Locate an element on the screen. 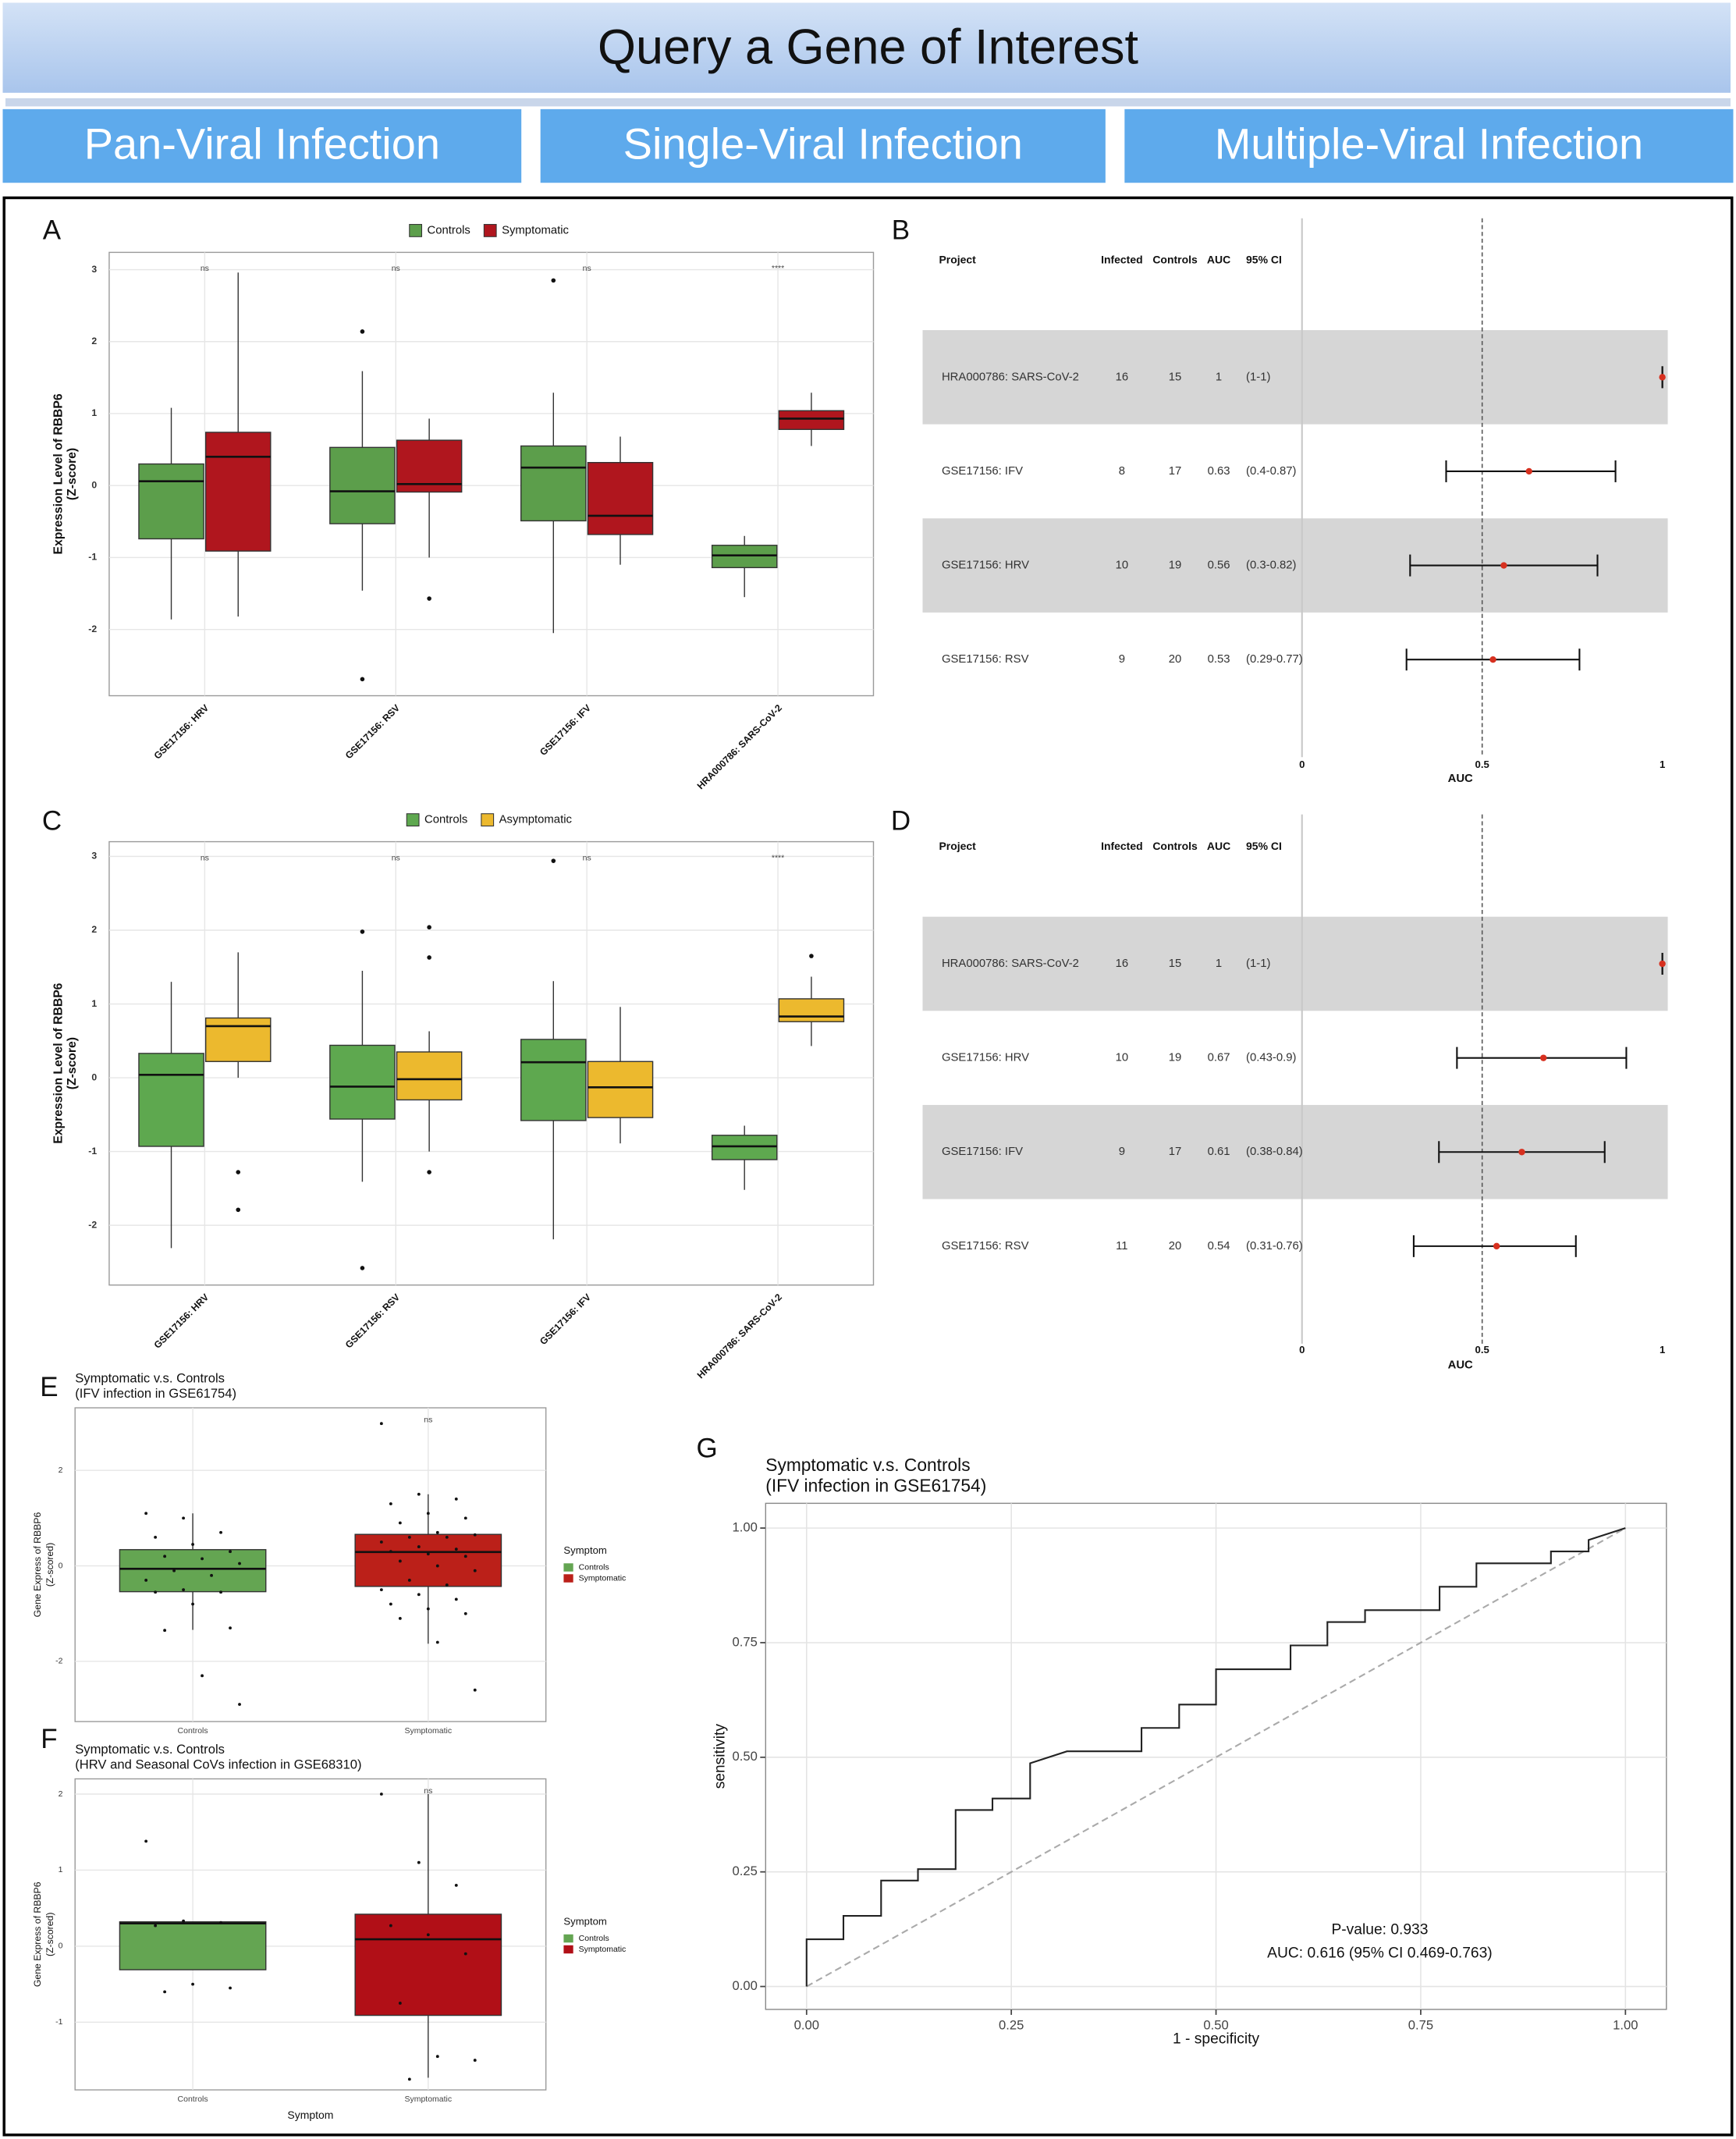 Image resolution: width=1736 pixels, height=2139 pixels. legend-label: Symptomatic is located at coordinates (603, 1578).